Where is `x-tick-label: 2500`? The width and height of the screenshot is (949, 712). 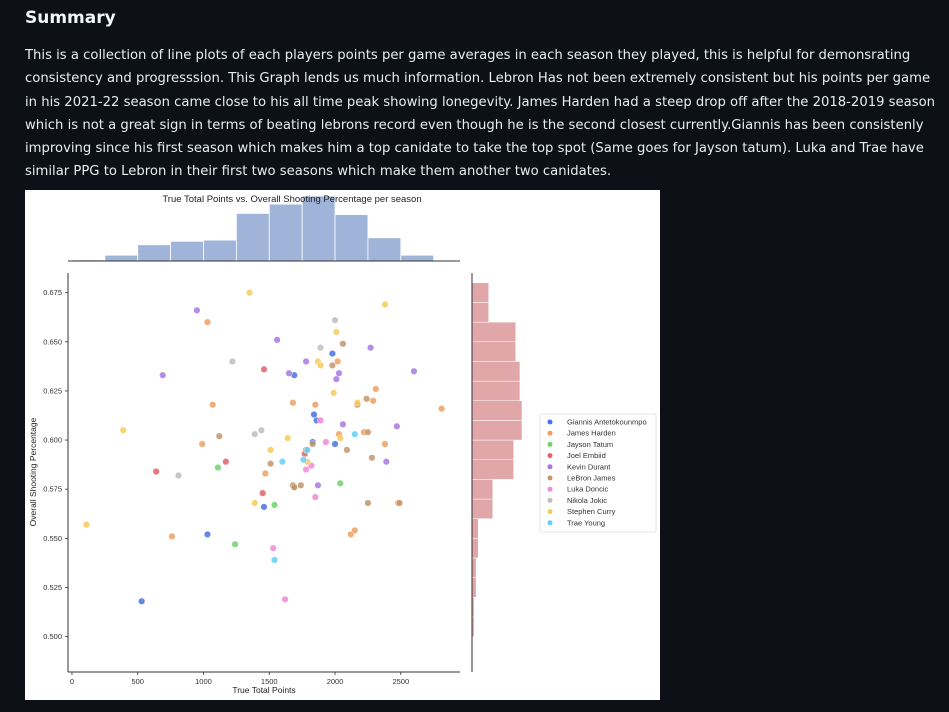
x-tick-label: 2500 is located at coordinates (400, 681).